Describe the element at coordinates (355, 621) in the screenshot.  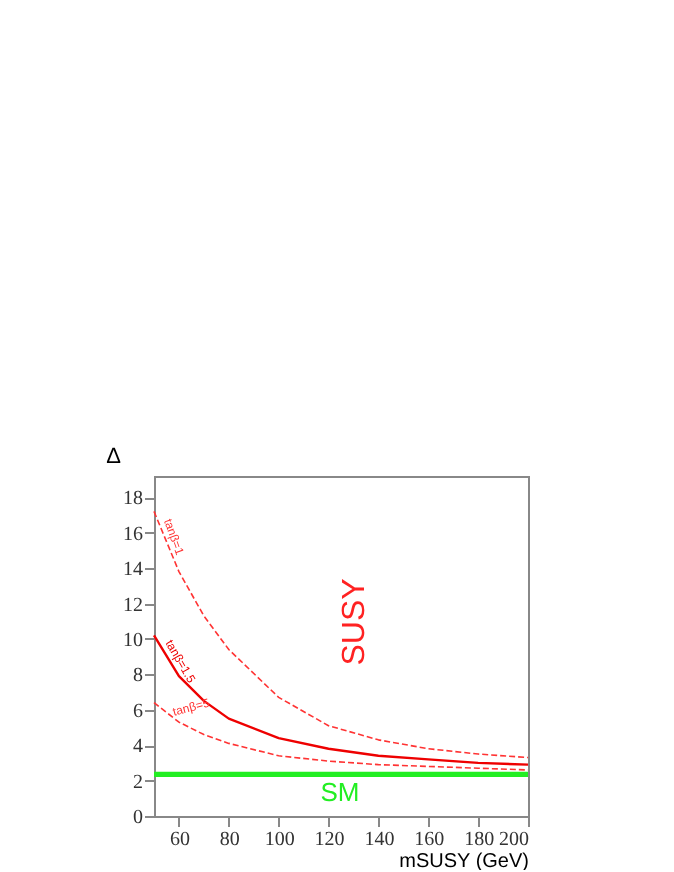
I see `annotation: SUSY` at that location.